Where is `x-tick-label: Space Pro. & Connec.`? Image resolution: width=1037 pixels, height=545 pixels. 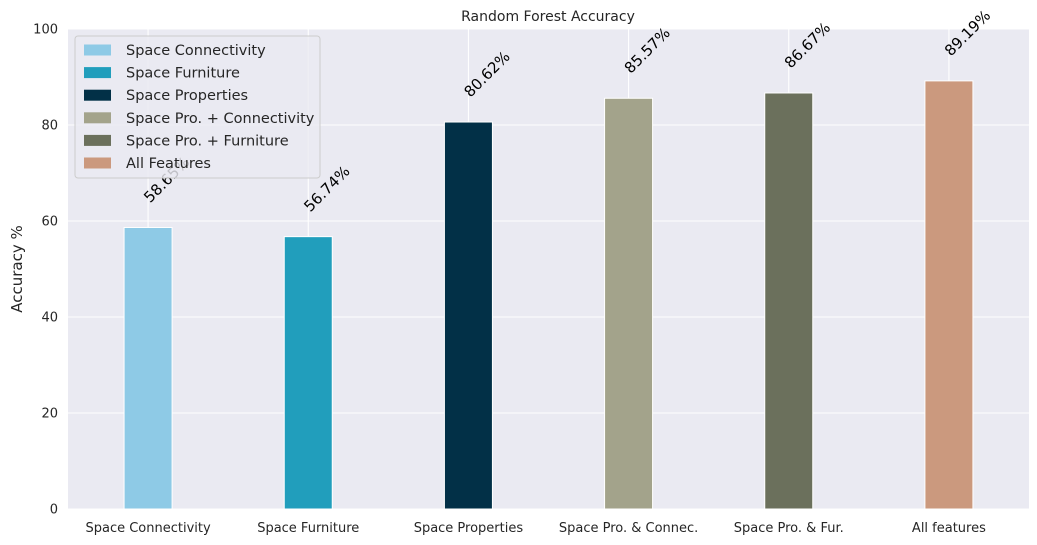
x-tick-label: Space Pro. & Connec. is located at coordinates (628, 528).